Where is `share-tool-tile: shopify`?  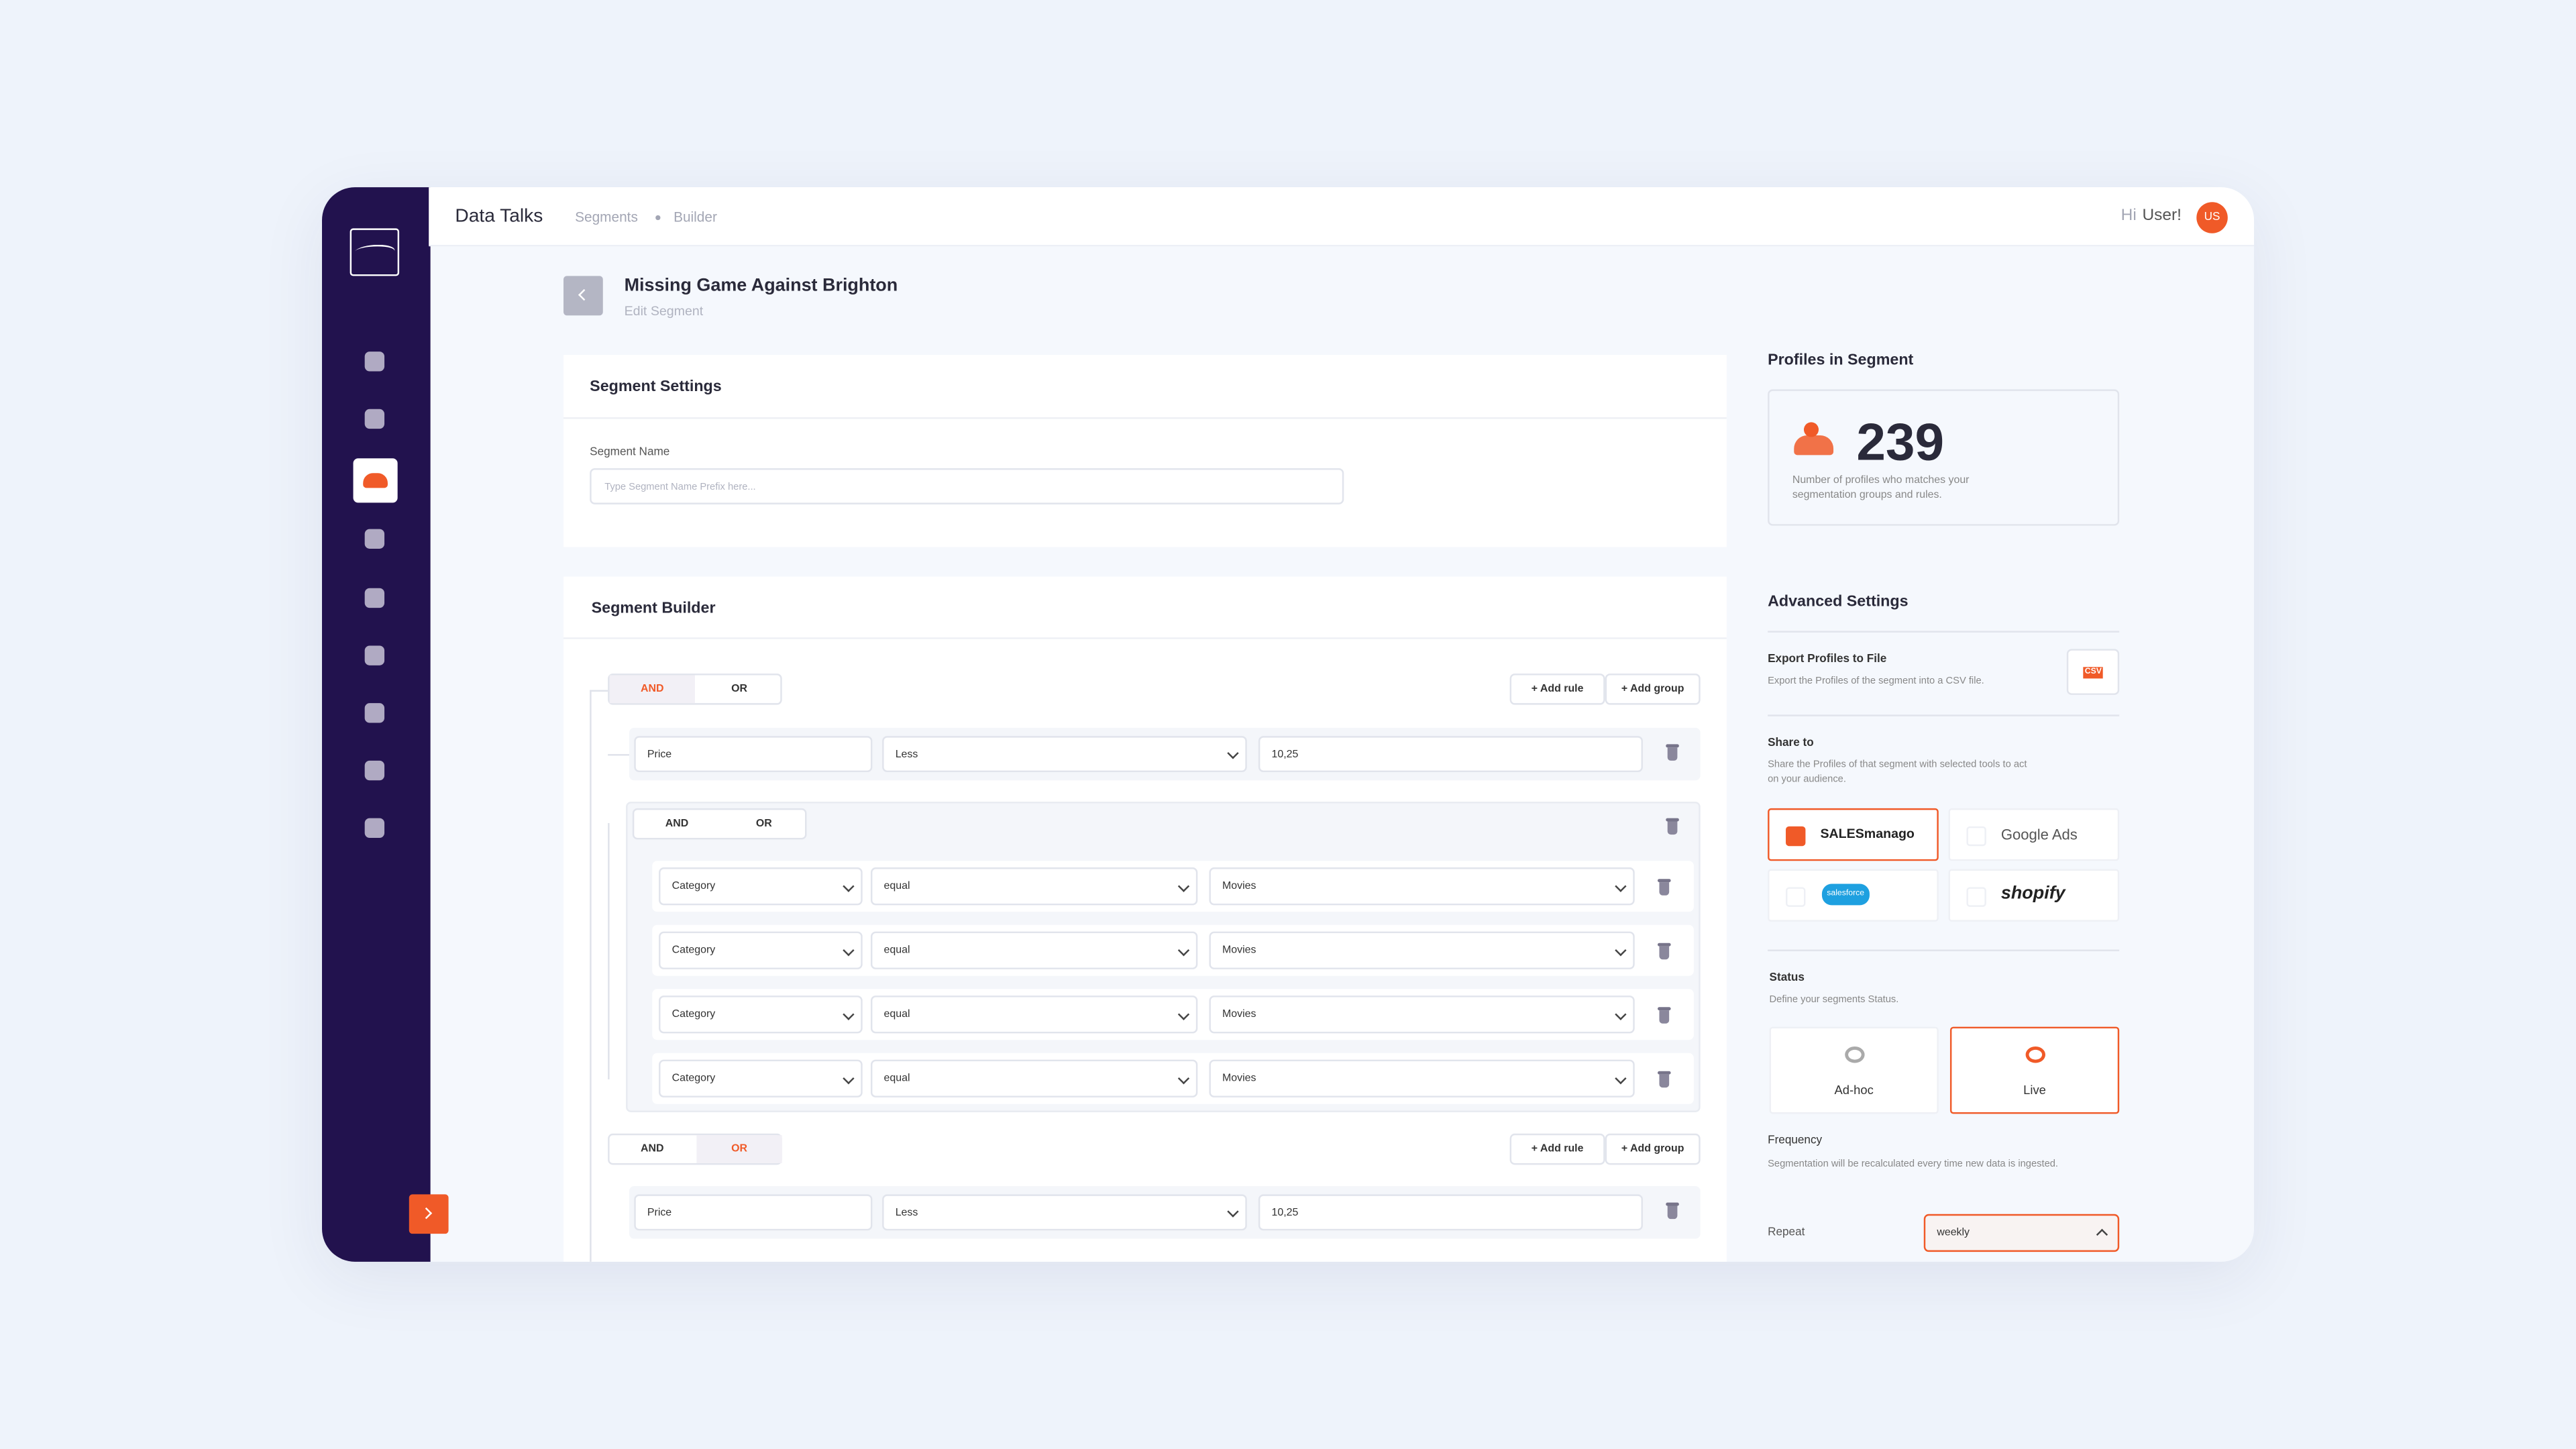 share-tool-tile: shopify is located at coordinates (2034, 895).